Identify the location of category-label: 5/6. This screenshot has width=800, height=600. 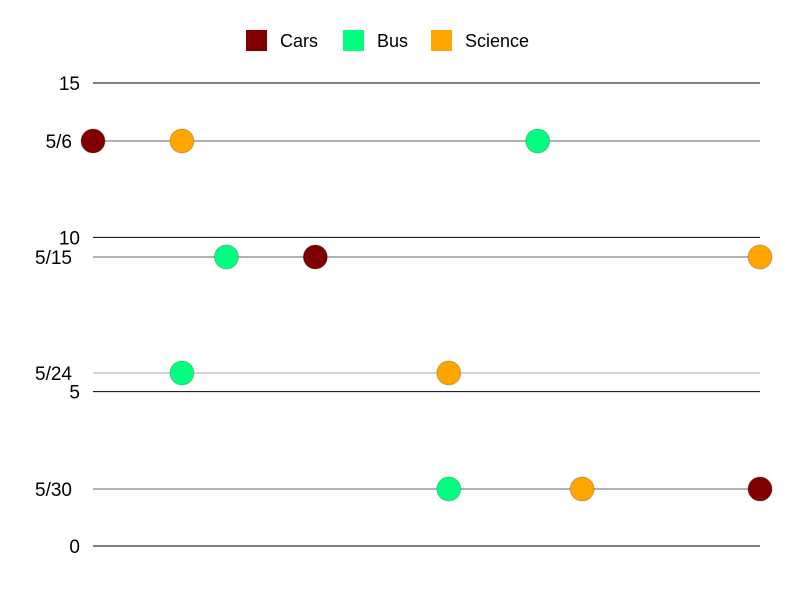
(59, 142).